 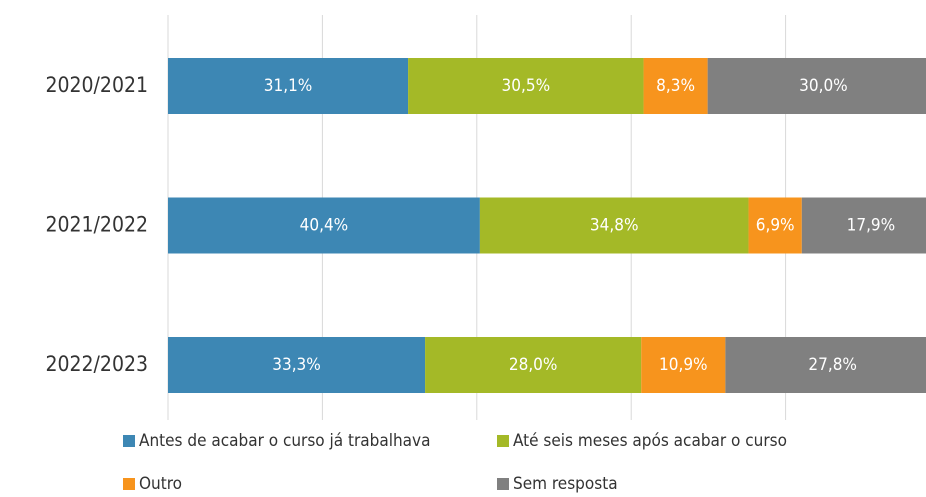 What do you see at coordinates (871, 226) in the screenshot?
I see `data-label: 17,9%` at bounding box center [871, 226].